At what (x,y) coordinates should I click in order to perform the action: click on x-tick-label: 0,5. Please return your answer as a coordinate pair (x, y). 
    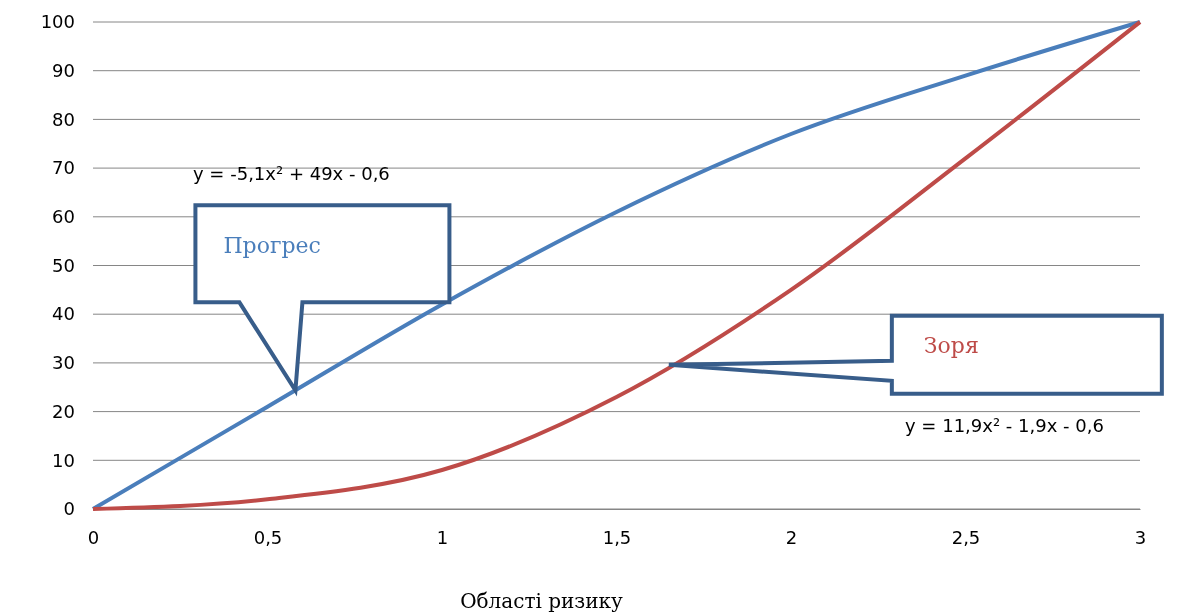
    Looking at the image, I should click on (268, 537).